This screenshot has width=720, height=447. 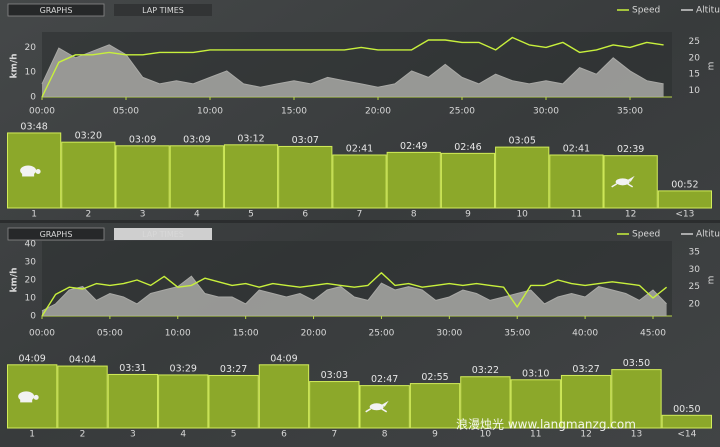 I want to click on x-tick-label: 40:00, so click(x=585, y=334).